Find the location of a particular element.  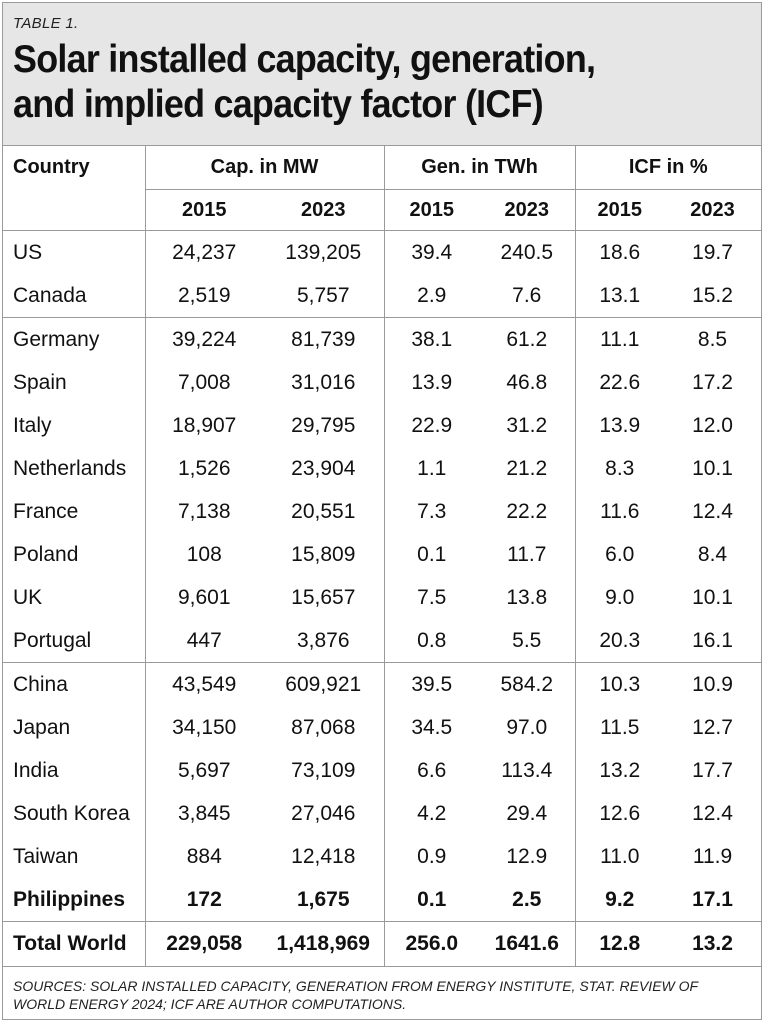

value-cell: 9.0 is located at coordinates (619, 597).